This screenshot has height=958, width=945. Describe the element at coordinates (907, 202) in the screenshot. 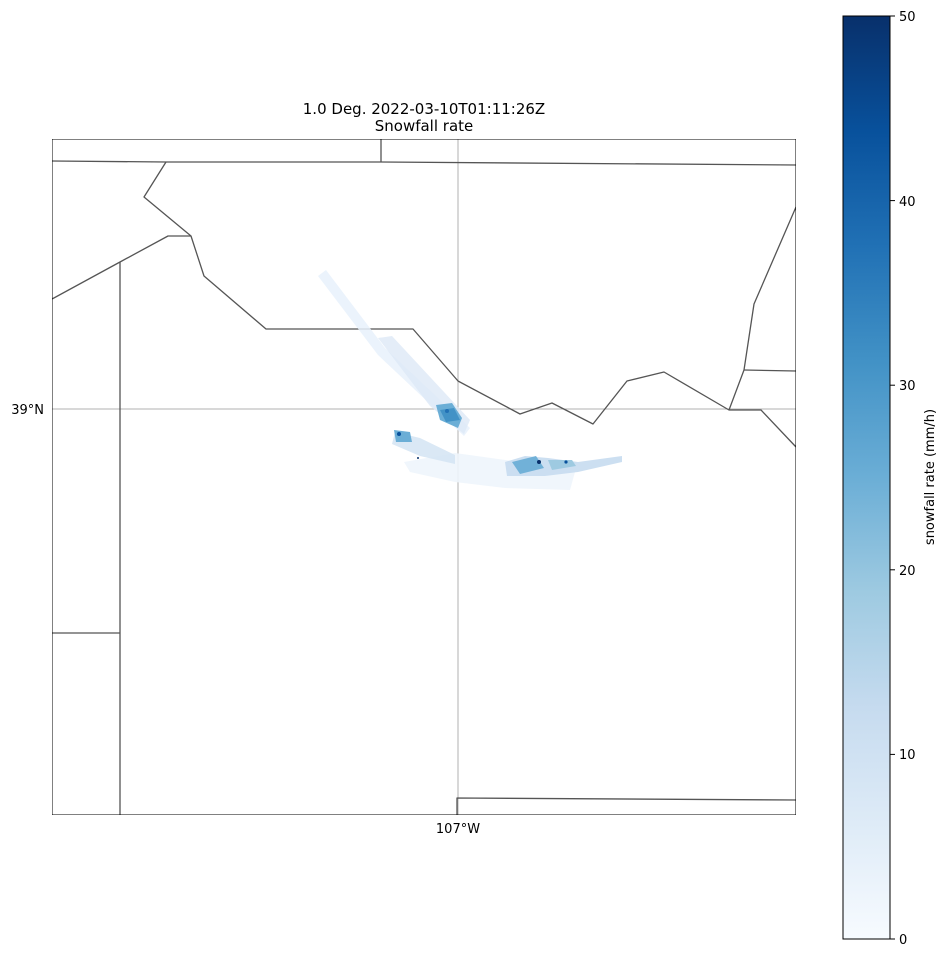

I see `colorbar-tick-label: 40` at that location.